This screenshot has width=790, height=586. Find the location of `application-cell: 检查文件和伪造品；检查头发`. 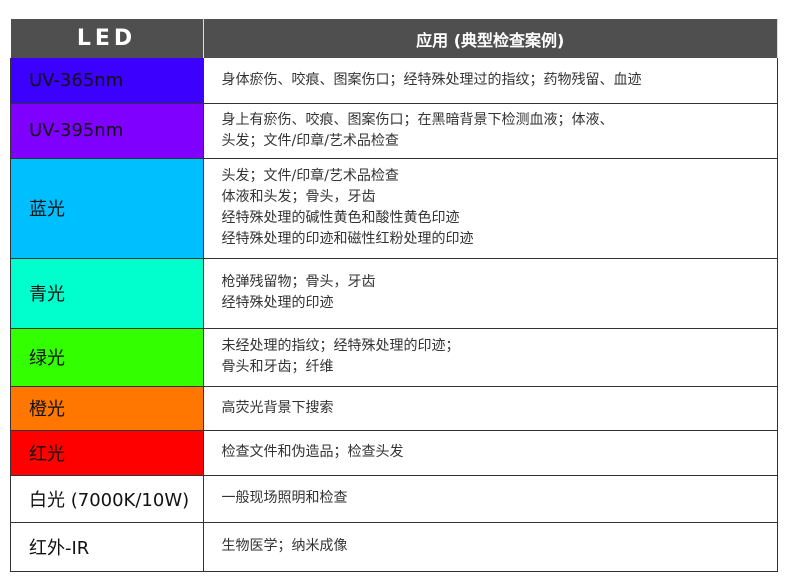

application-cell: 检查文件和伪造品；检查头发 is located at coordinates (490, 453).